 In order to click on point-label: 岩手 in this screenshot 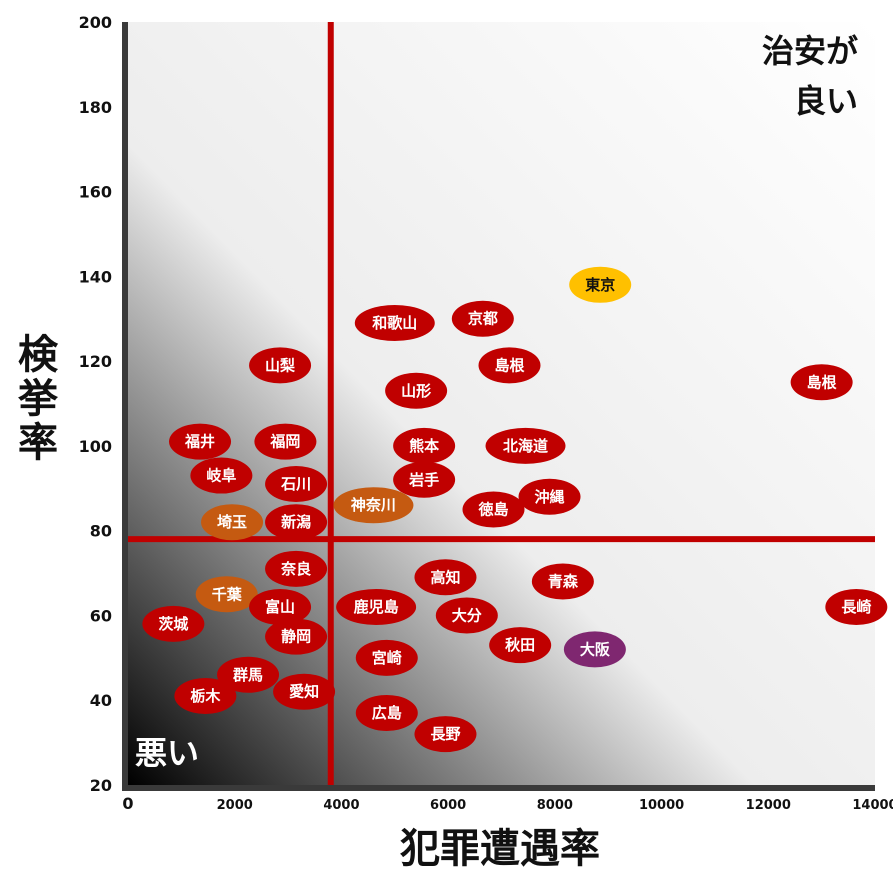, I will do `click(423, 480)`.